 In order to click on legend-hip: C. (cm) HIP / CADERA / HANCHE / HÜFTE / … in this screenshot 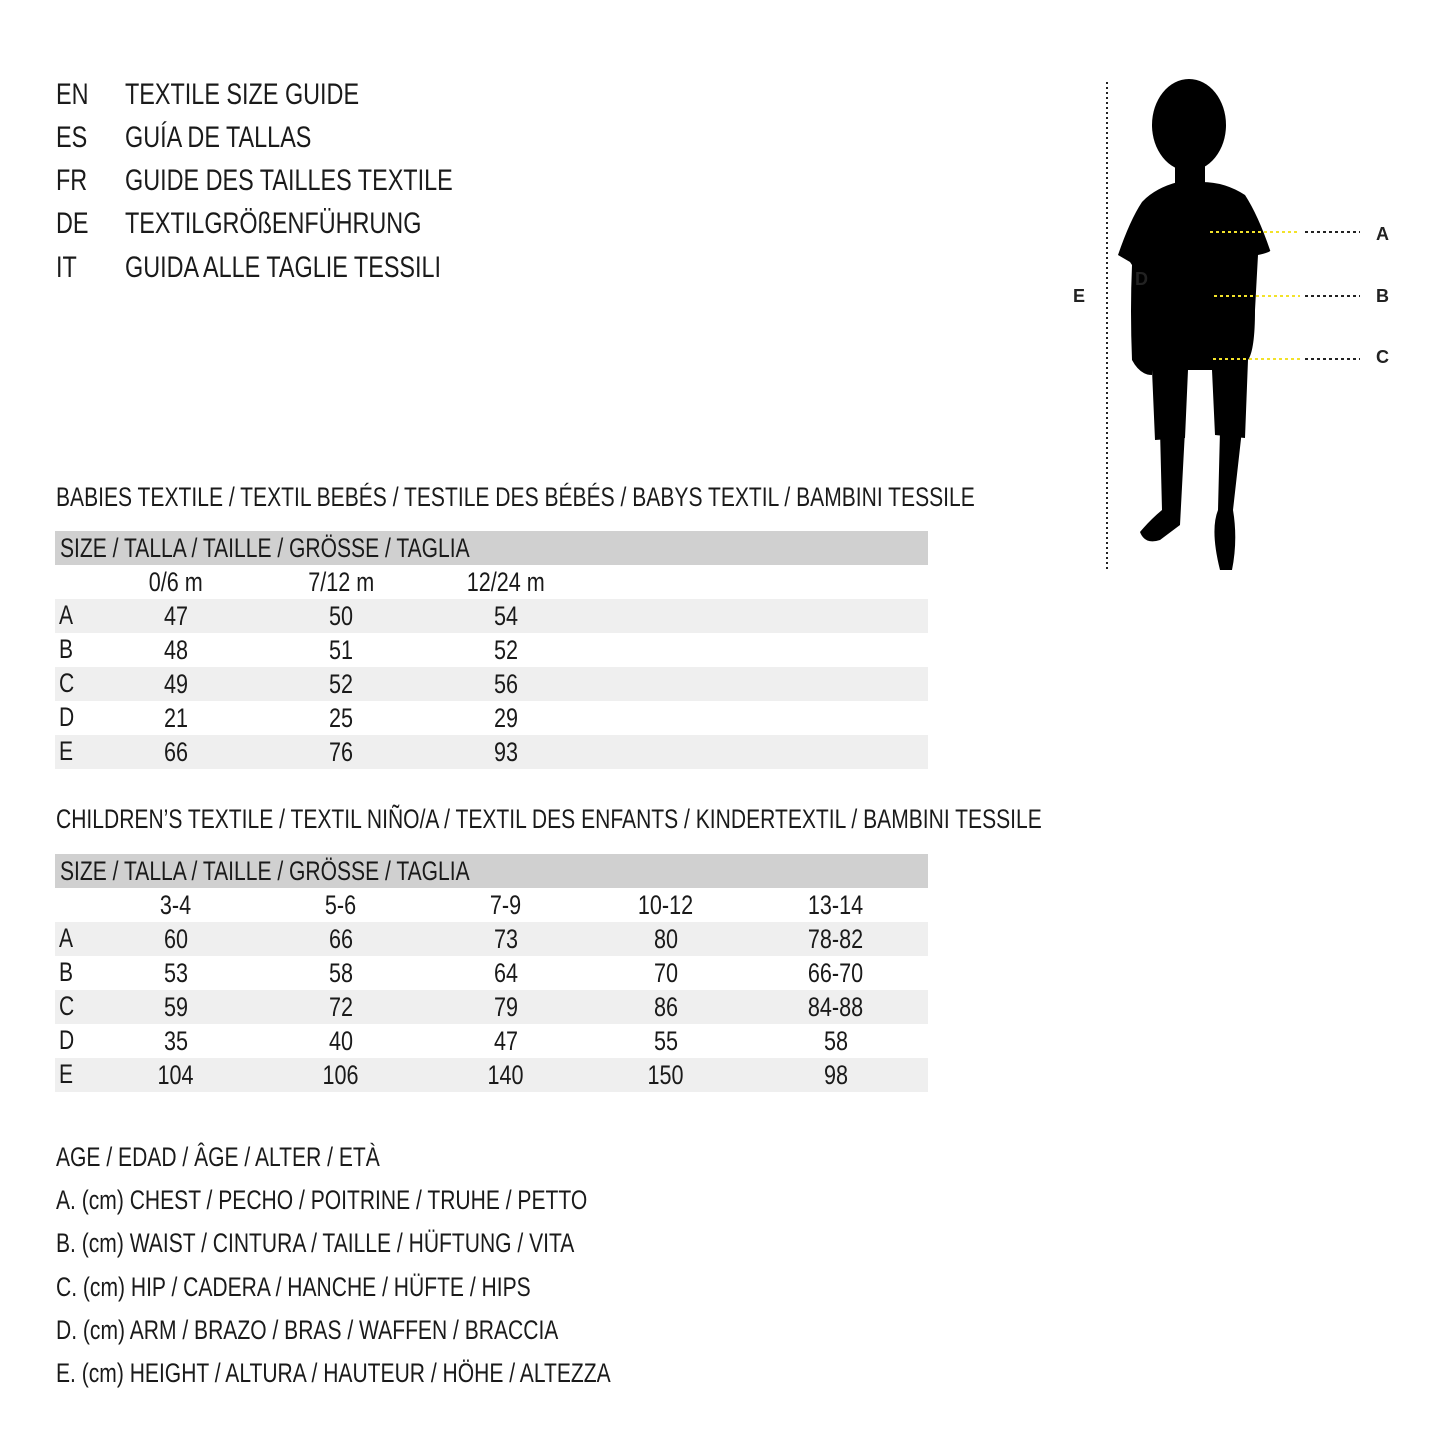, I will do `click(293, 1287)`.